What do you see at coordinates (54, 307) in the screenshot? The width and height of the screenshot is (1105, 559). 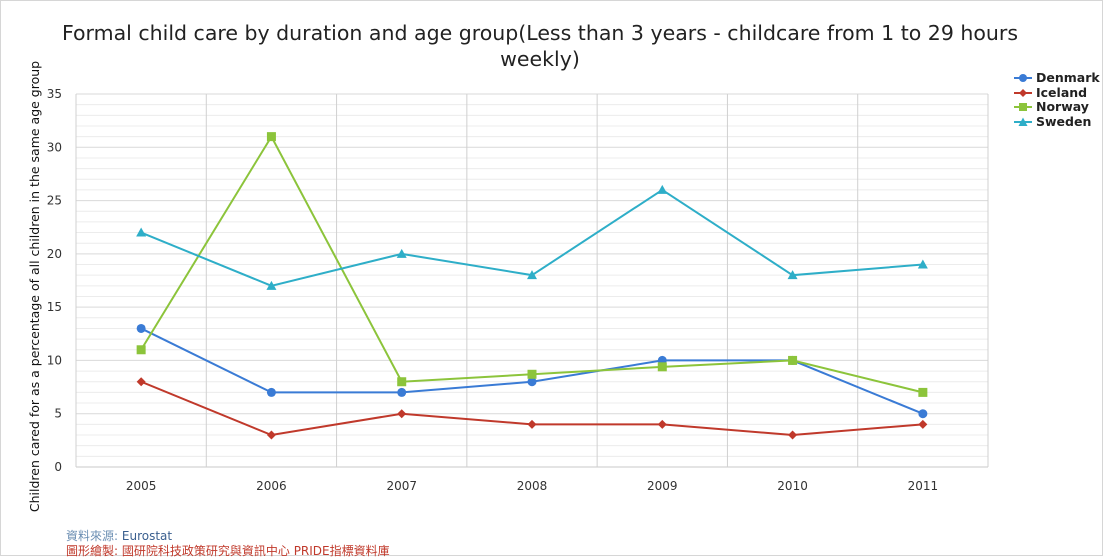 I see `y-tick-label: 15` at bounding box center [54, 307].